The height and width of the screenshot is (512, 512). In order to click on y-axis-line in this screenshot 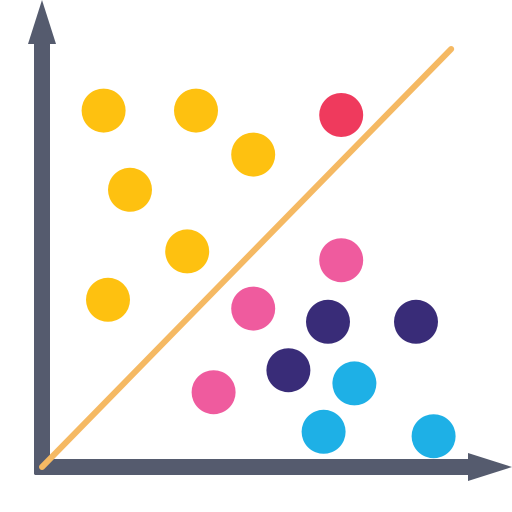, I will do `click(42, 249)`.